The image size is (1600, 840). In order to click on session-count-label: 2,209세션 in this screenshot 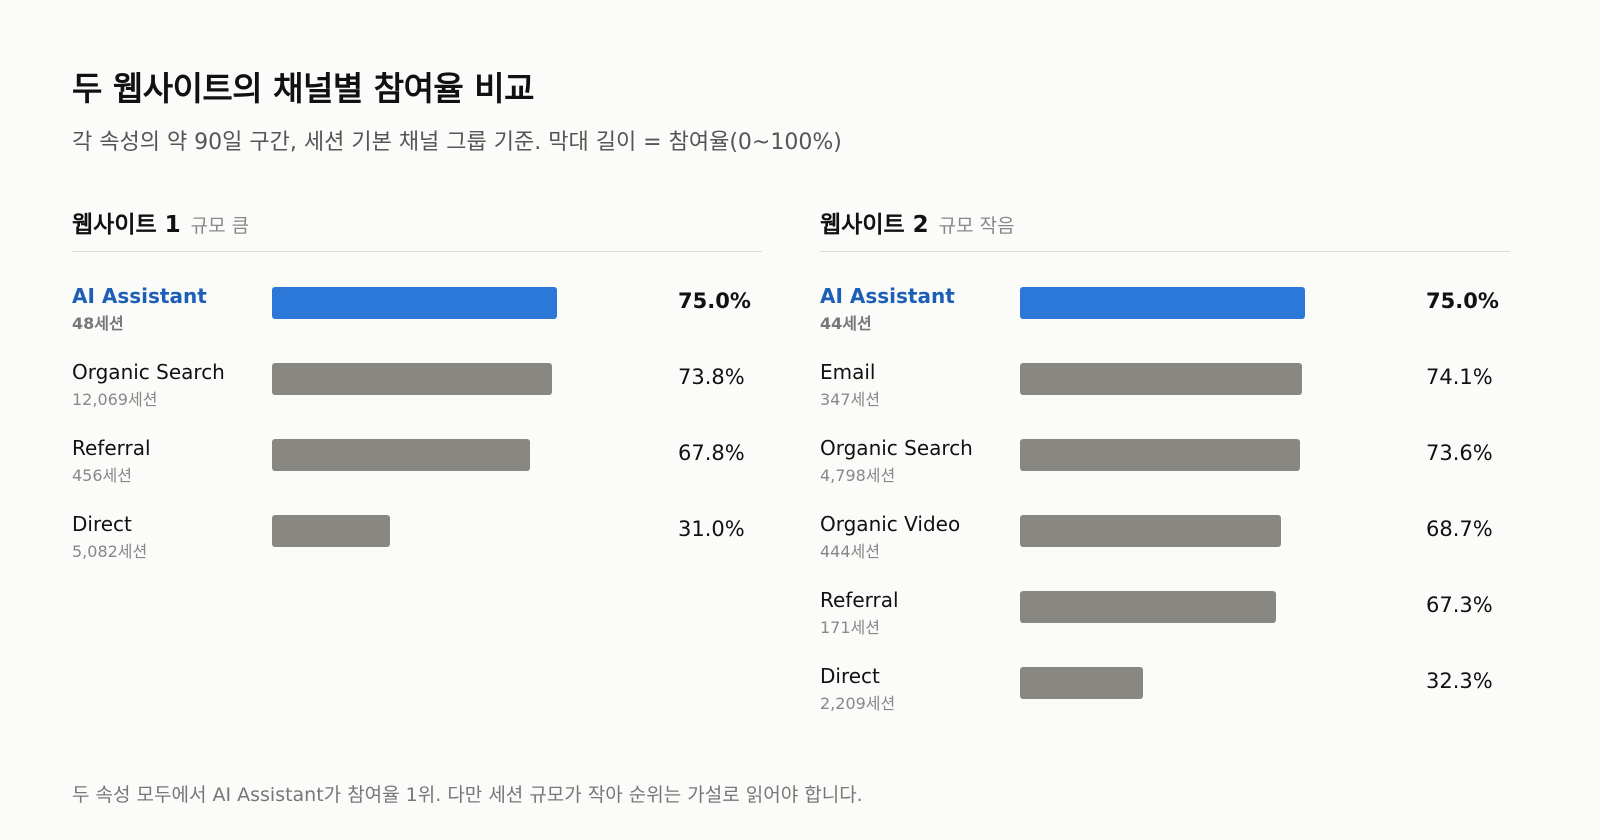, I will do `click(858, 703)`.